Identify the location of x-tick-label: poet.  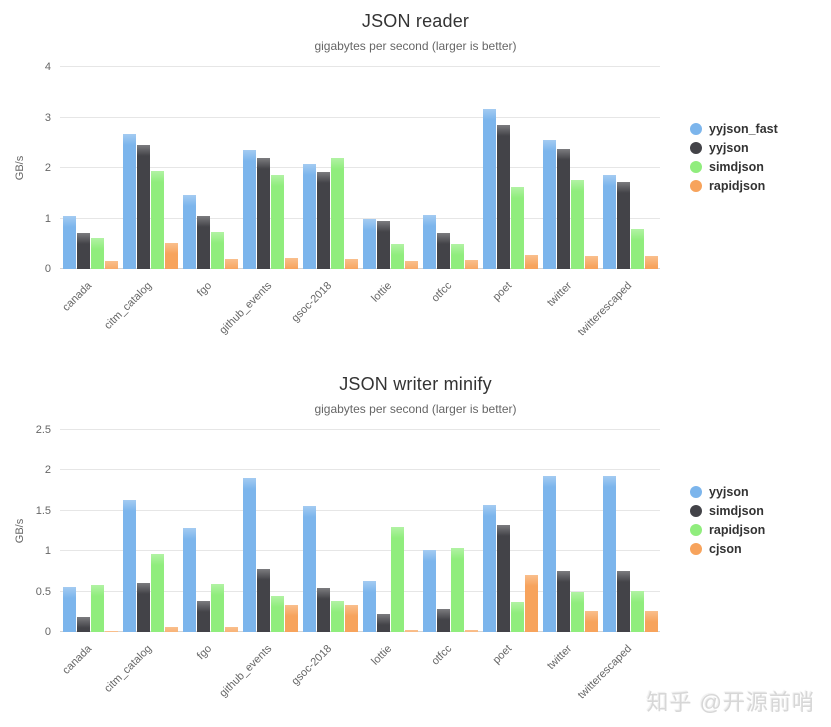
(502, 291).